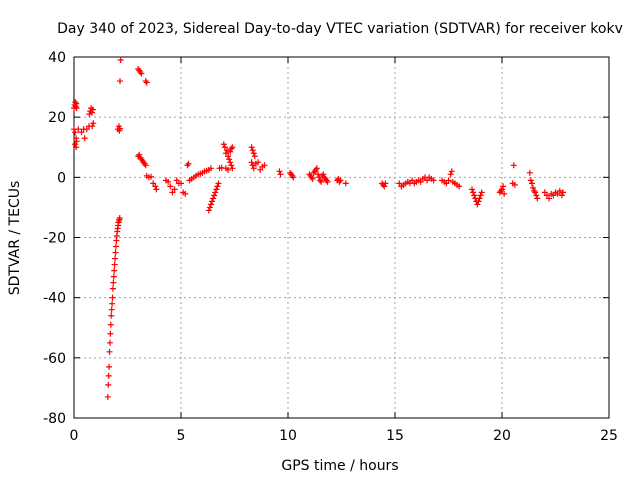 Image resolution: width=640 pixels, height=480 pixels. I want to click on y-tick-label: -60, so click(54, 359).